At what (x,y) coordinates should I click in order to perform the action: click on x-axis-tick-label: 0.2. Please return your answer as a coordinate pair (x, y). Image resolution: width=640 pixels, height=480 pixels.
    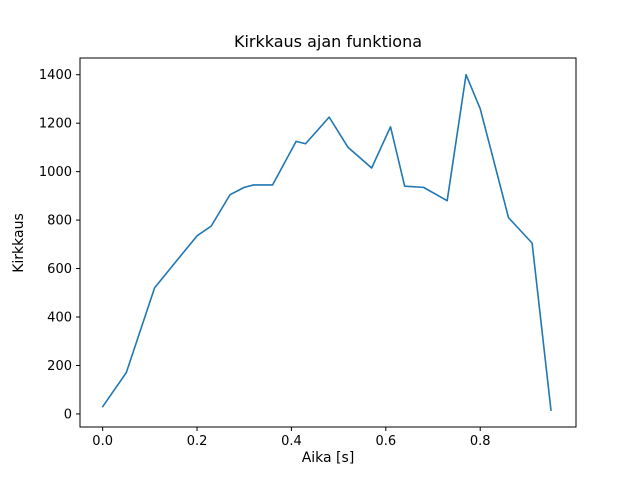
    Looking at the image, I should click on (197, 441).